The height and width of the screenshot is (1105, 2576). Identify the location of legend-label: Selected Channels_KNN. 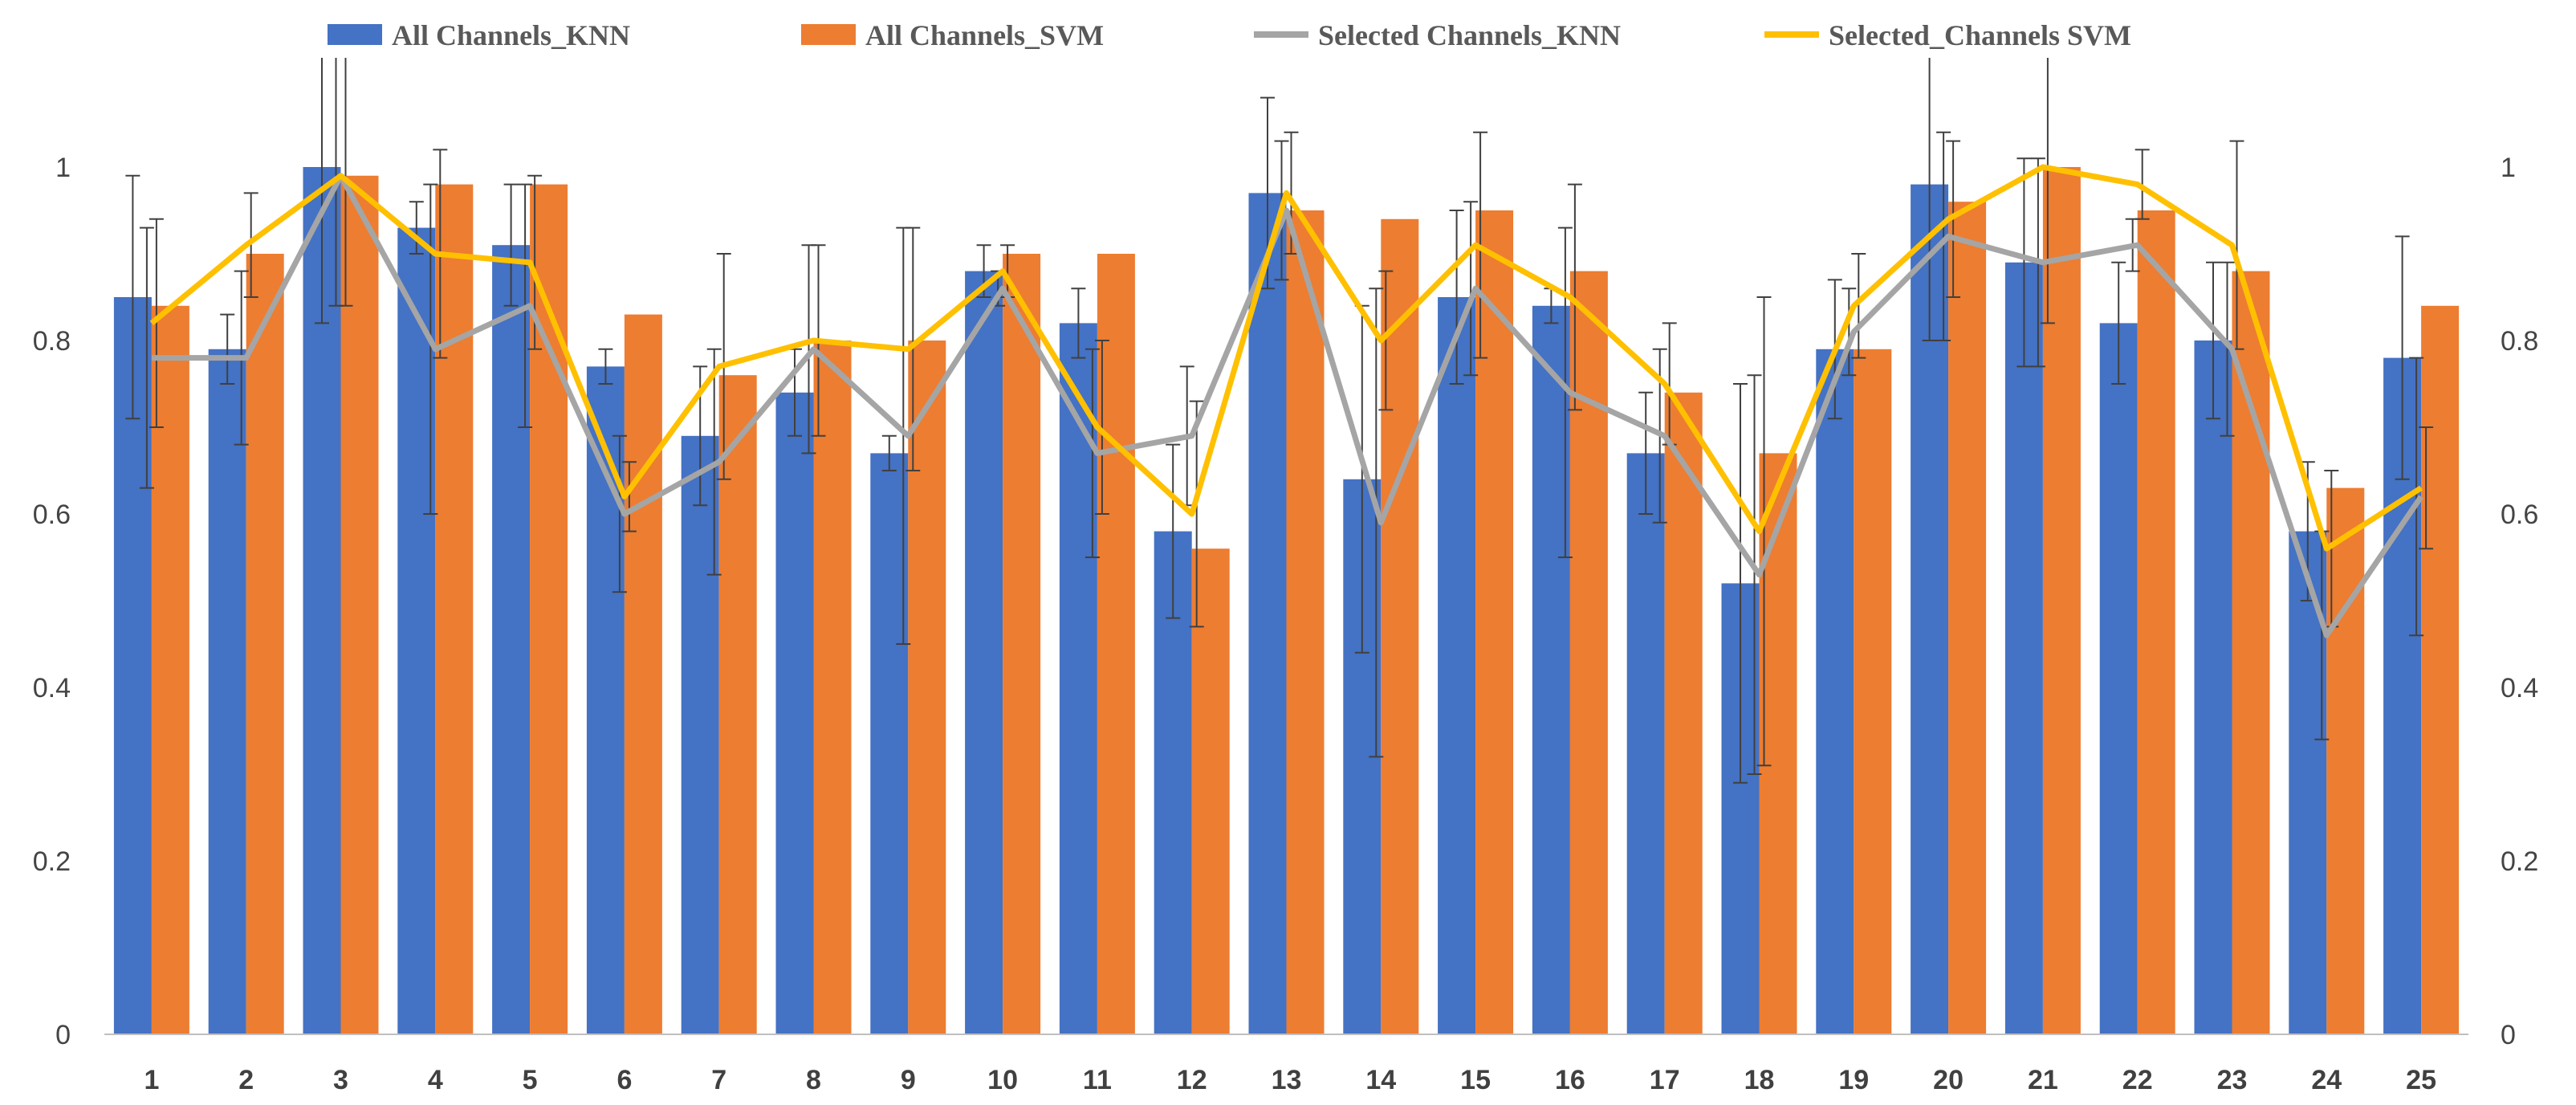
(1469, 35).